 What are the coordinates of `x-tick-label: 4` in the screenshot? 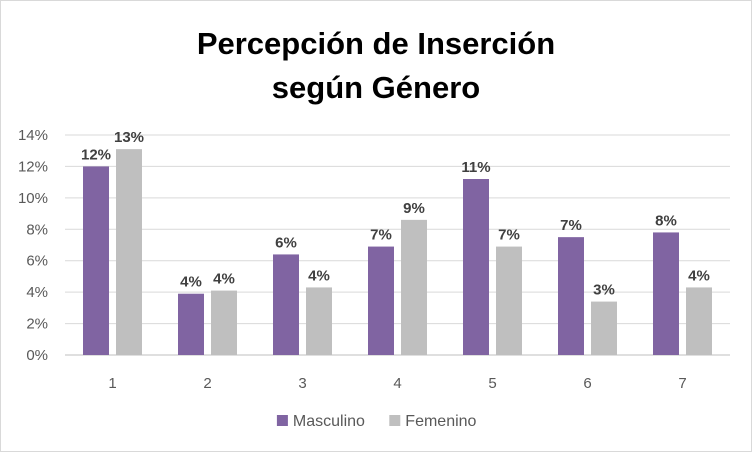 It's located at (397, 383).